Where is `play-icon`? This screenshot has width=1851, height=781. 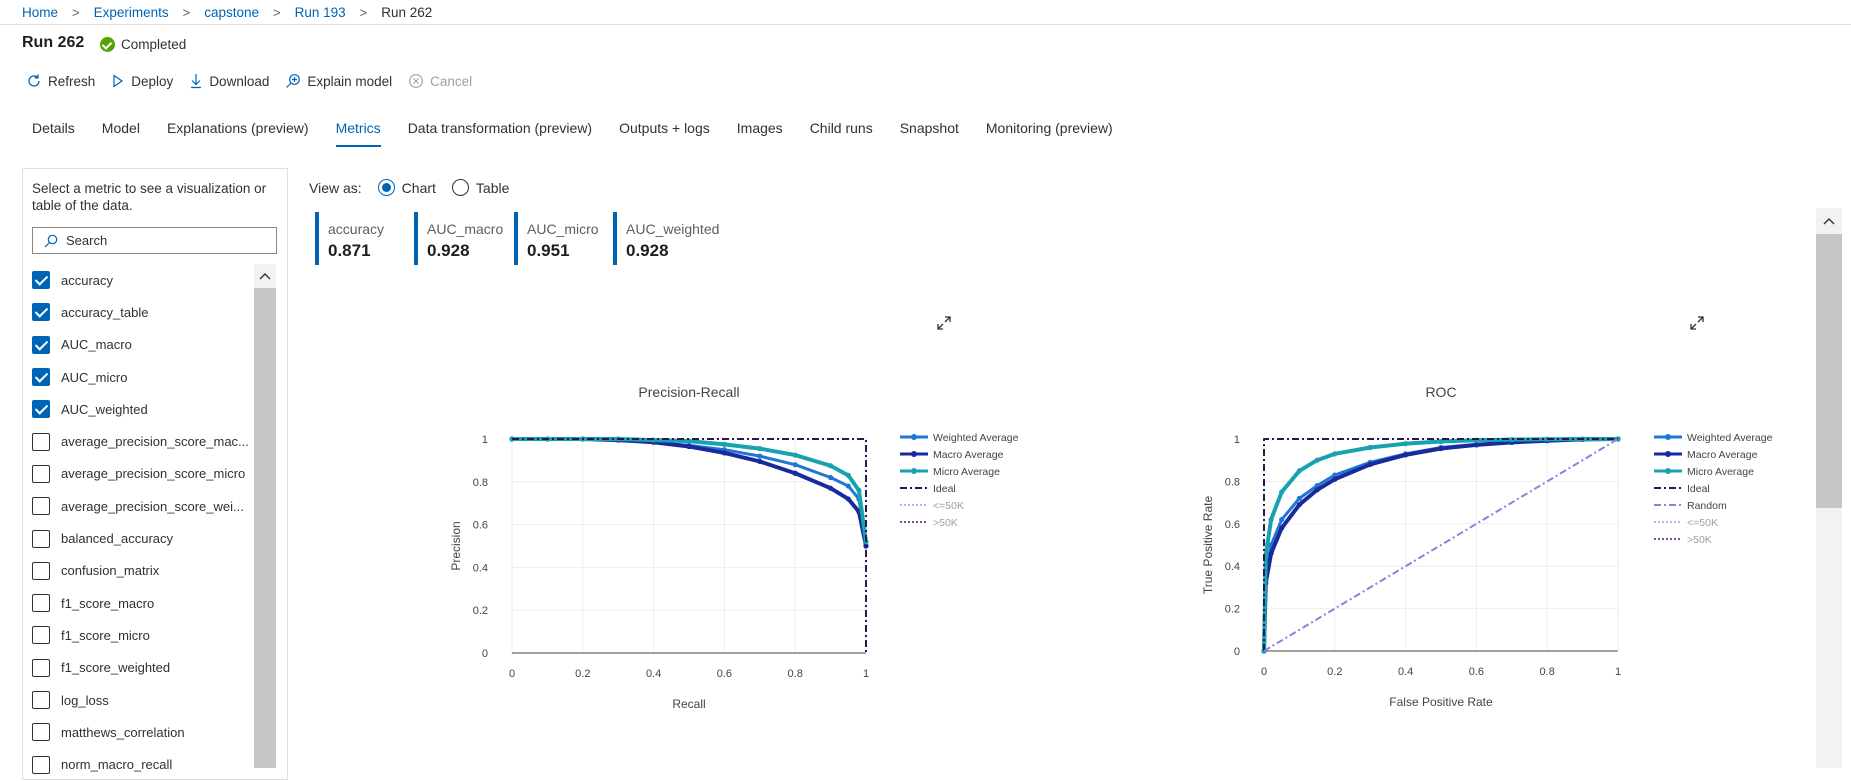 play-icon is located at coordinates (118, 81).